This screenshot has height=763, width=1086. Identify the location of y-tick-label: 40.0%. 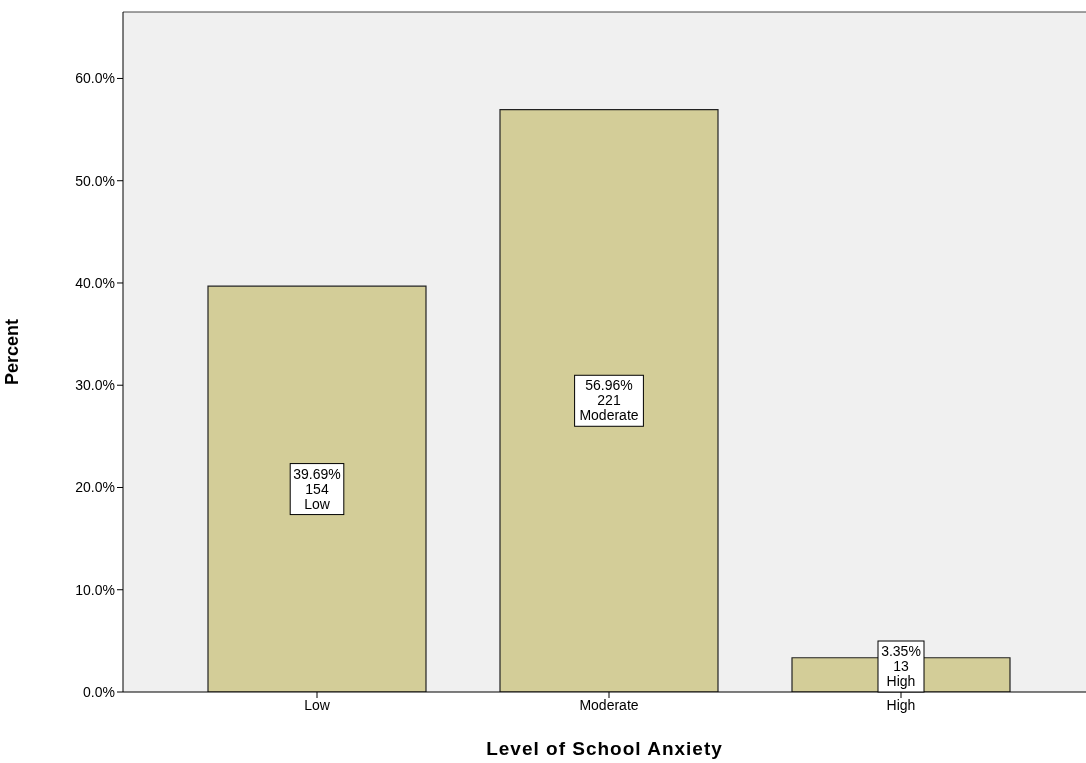
(95, 282).